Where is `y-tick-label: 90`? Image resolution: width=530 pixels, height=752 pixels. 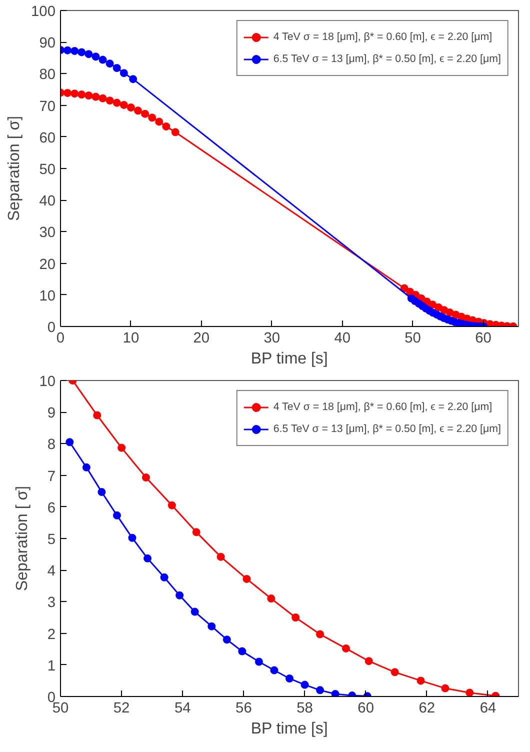
y-tick-label: 90 is located at coordinates (47, 44).